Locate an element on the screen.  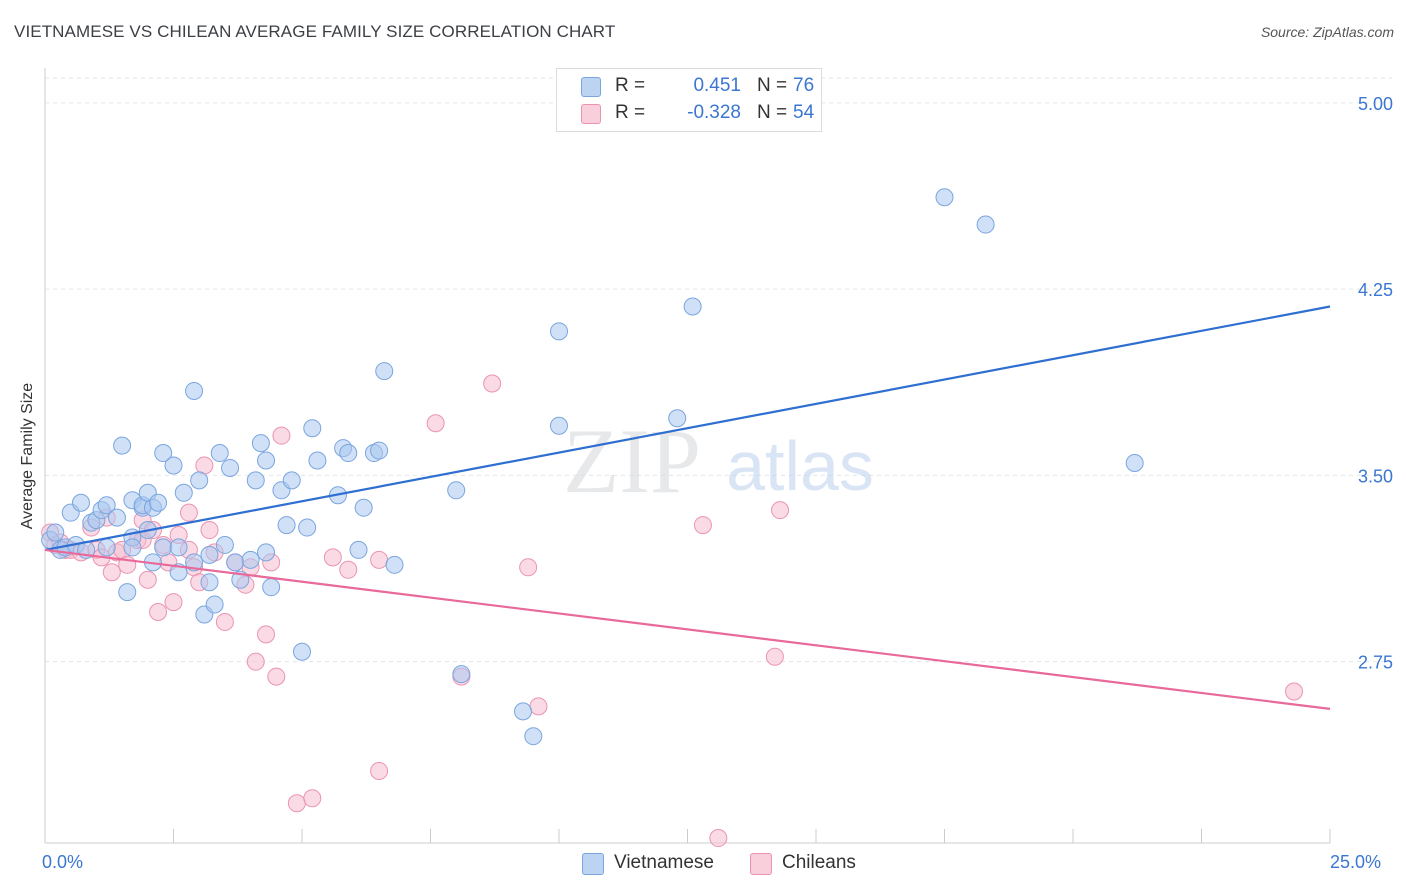
series-legend-vietnamese: Vietnamese is located at coordinates (657, 864).